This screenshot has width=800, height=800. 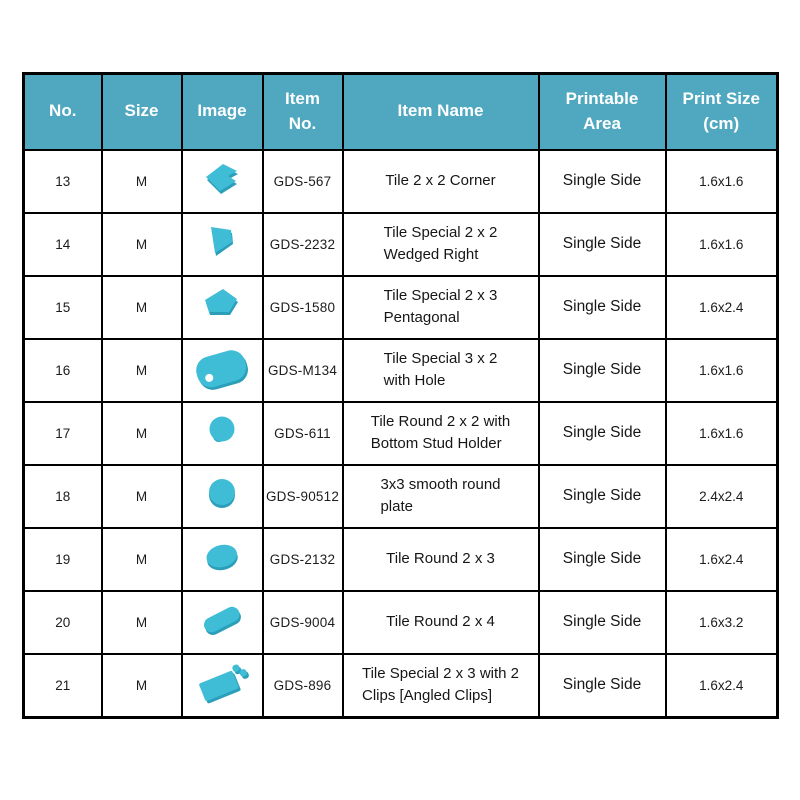 What do you see at coordinates (440, 485) in the screenshot?
I see `item-name-line: 3x3 smooth round` at bounding box center [440, 485].